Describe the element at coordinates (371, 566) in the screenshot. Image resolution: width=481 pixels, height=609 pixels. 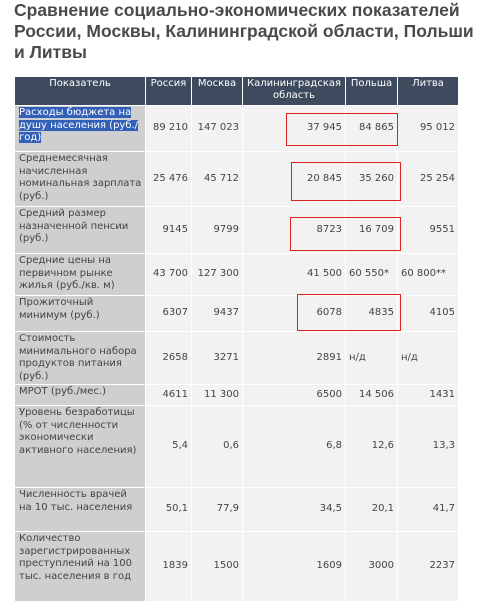
I see `table-cell: 3000` at that location.